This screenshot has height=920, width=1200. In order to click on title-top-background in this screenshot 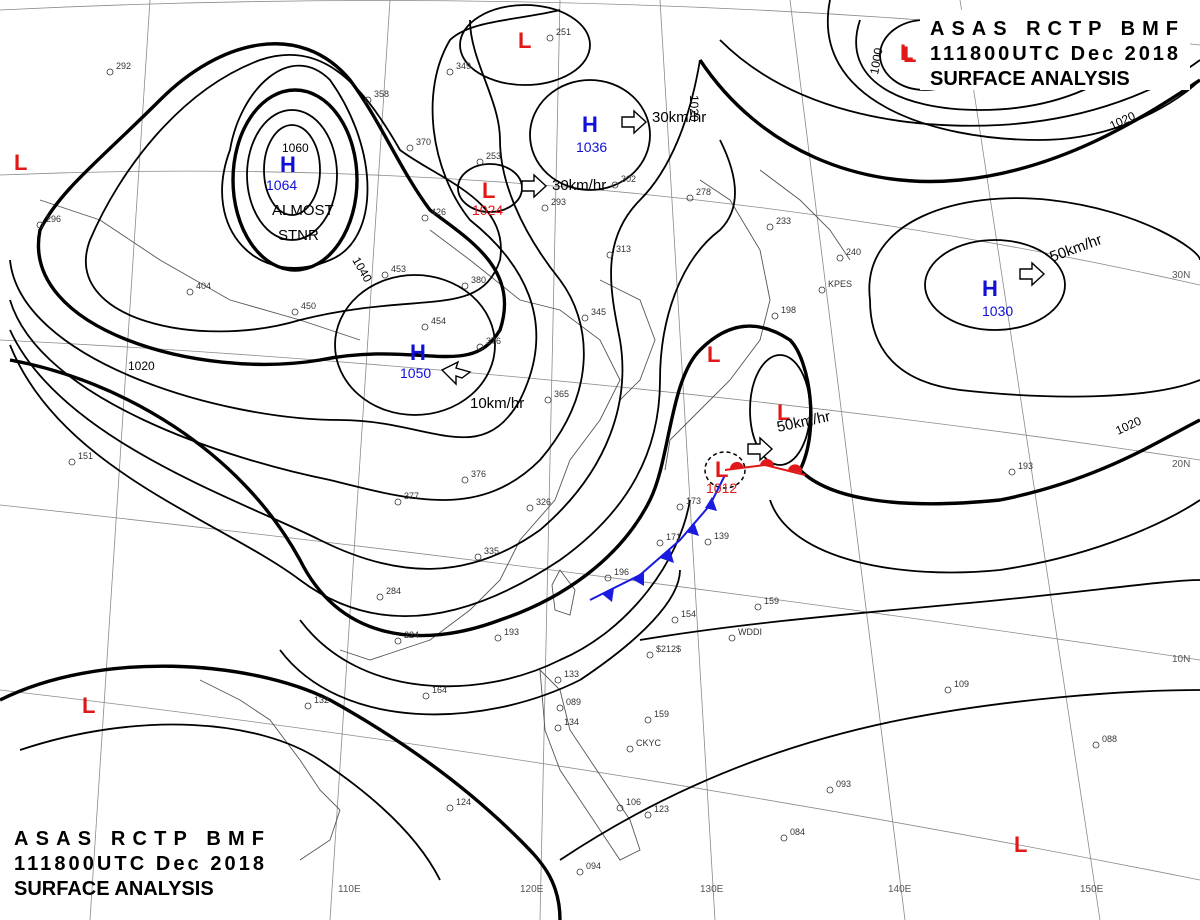, I will do `click(1055, 50)`.